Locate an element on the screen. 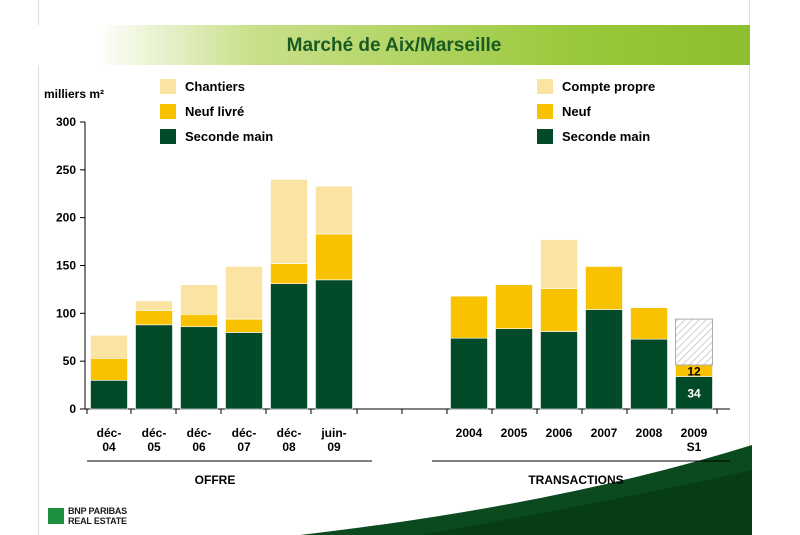 This screenshot has width=800, height=535. offre-x-tick-label: 05 is located at coordinates (154, 447).